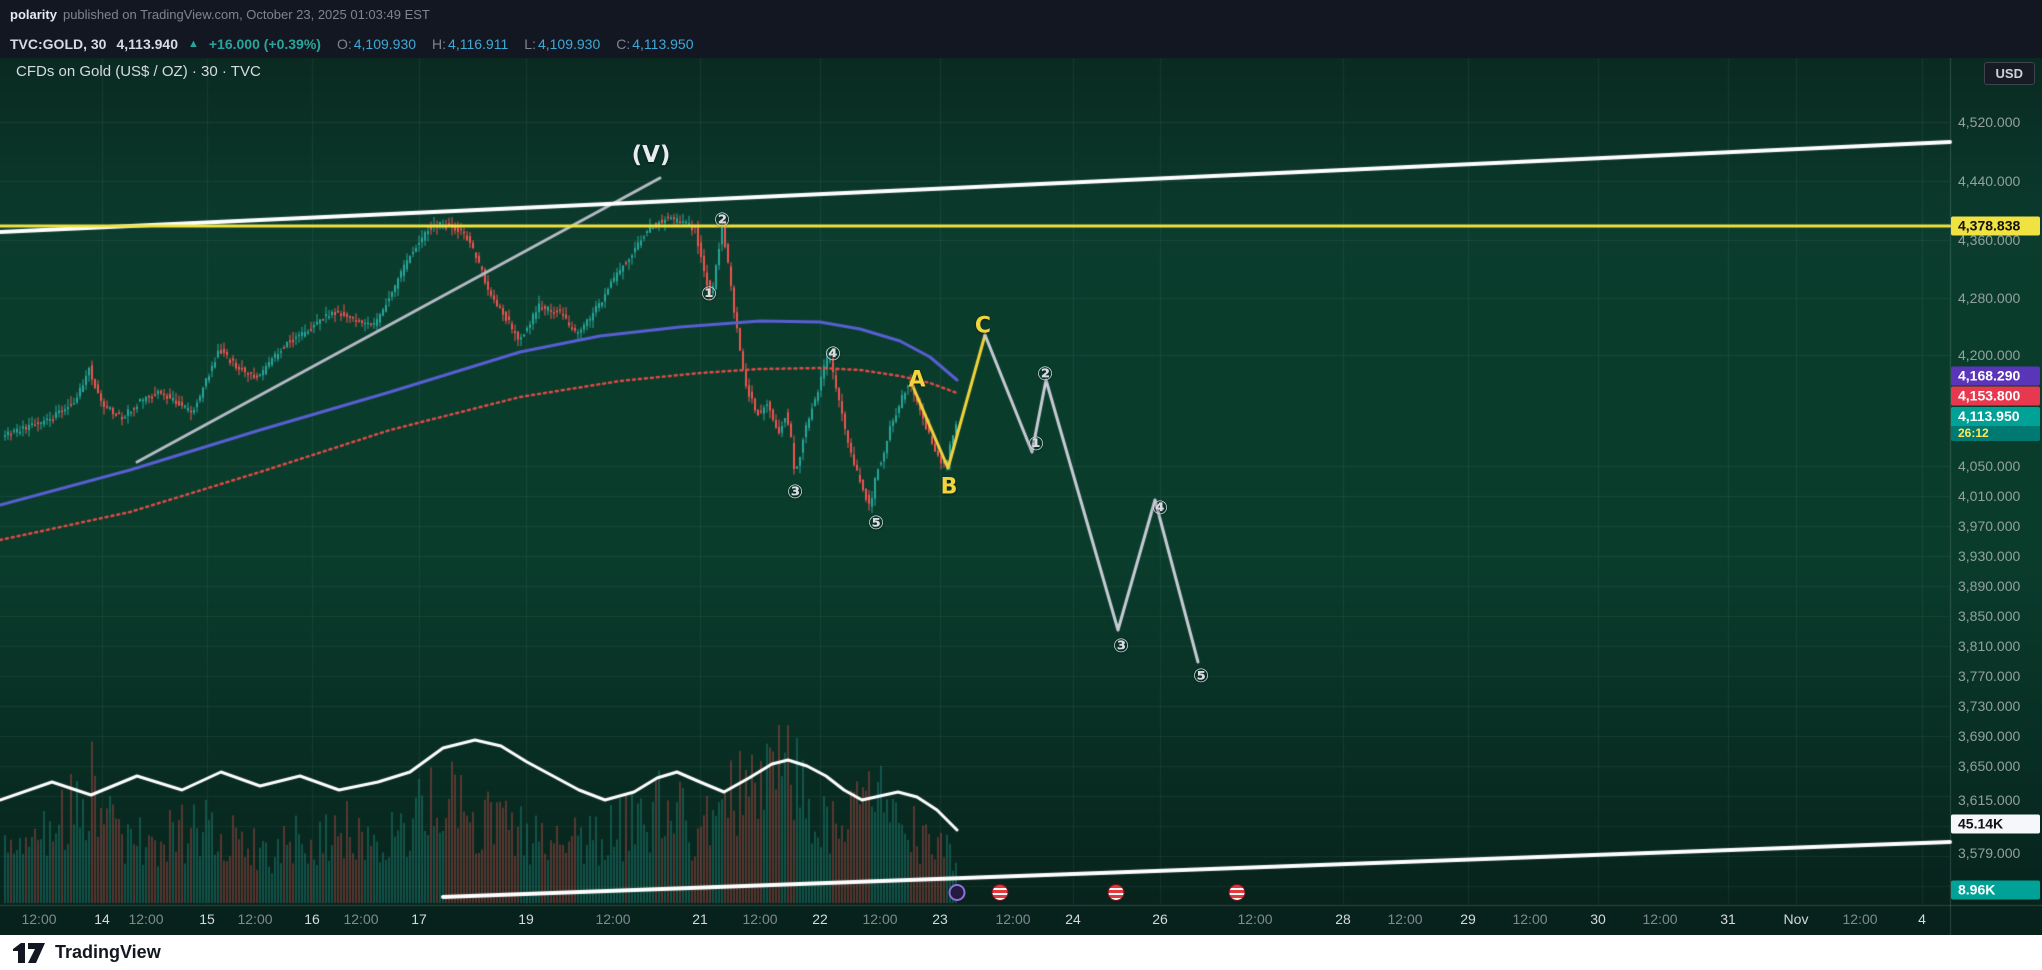  What do you see at coordinates (526, 919) in the screenshot?
I see `time-axis-label: 19` at bounding box center [526, 919].